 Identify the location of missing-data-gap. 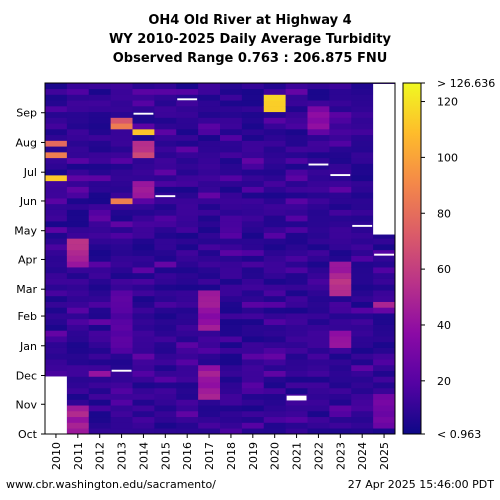
(187, 99).